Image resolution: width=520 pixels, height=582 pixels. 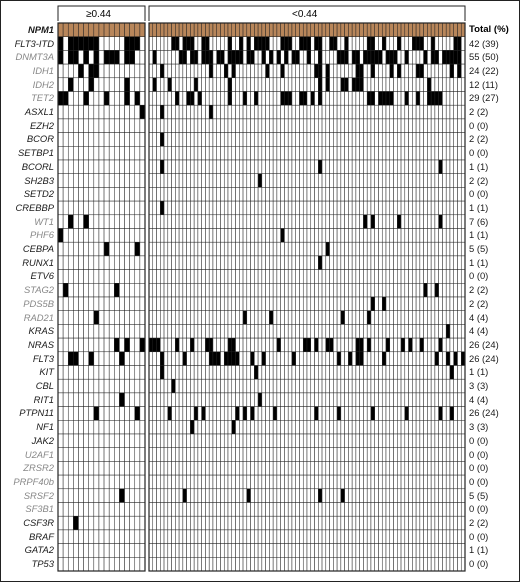 I want to click on gene-label: ETV6, so click(x=42, y=276).